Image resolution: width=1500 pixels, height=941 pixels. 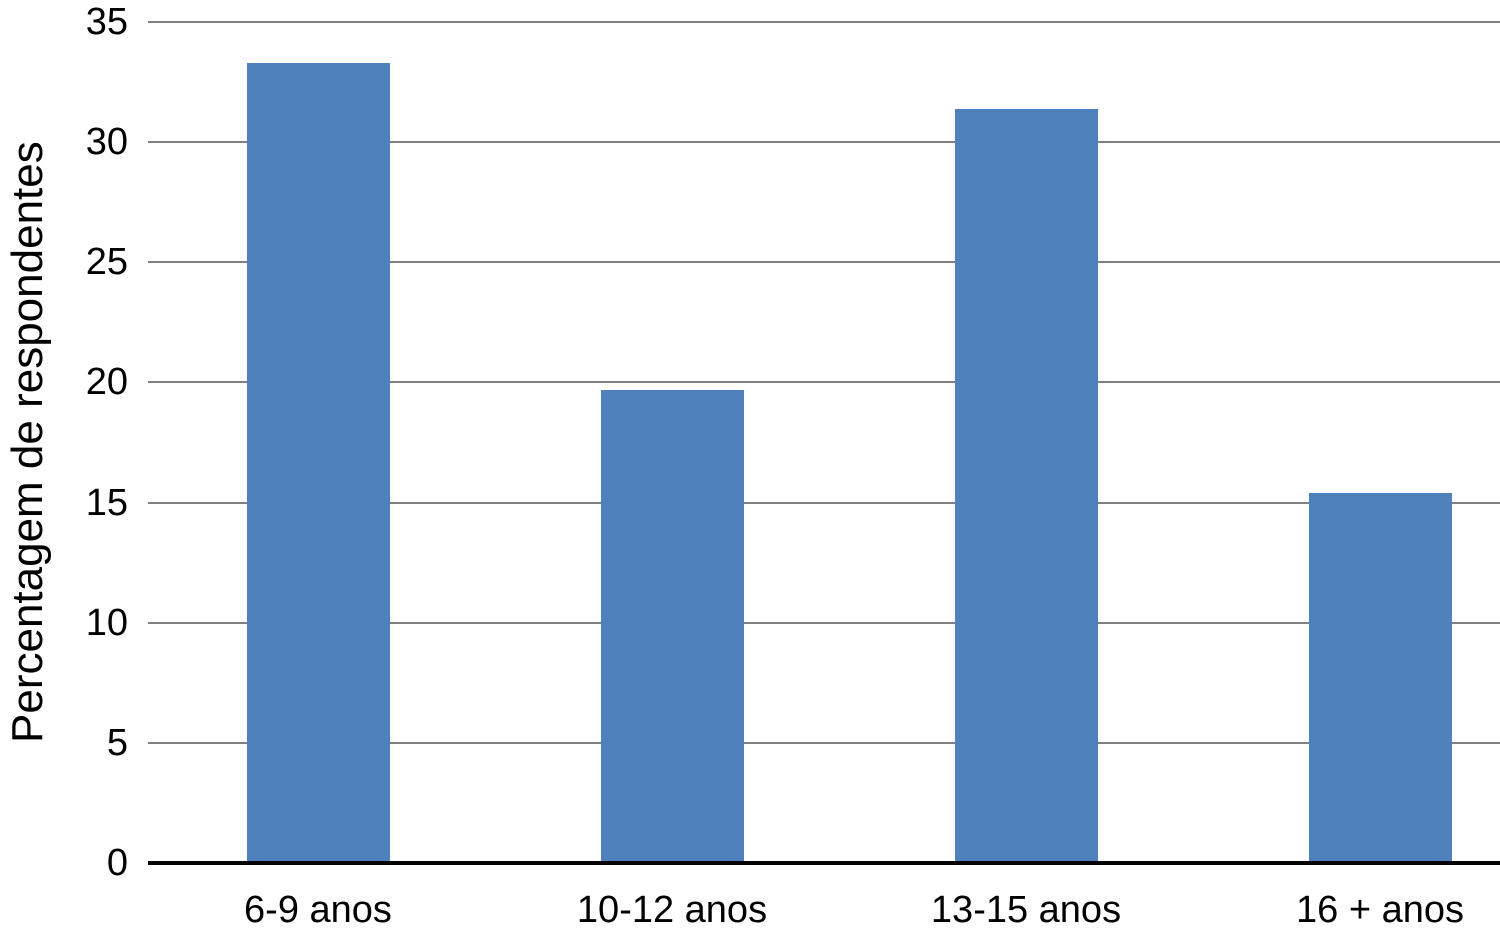 What do you see at coordinates (1026, 910) in the screenshot?
I see `x-category-label: 13-15 anos` at bounding box center [1026, 910].